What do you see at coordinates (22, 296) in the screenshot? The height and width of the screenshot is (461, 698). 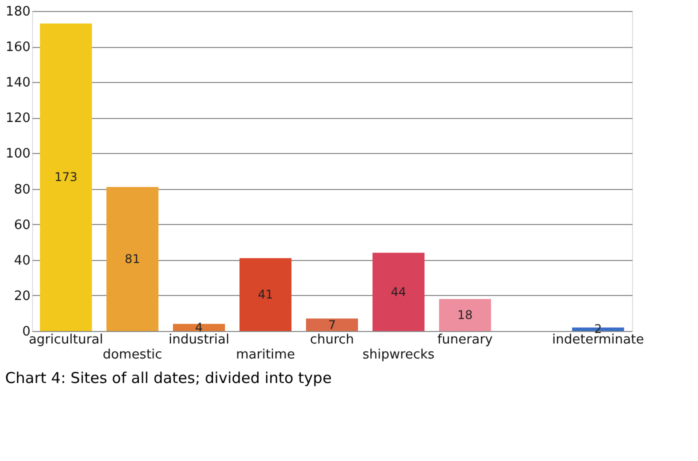 I see `y-tick-label: 20` at bounding box center [22, 296].